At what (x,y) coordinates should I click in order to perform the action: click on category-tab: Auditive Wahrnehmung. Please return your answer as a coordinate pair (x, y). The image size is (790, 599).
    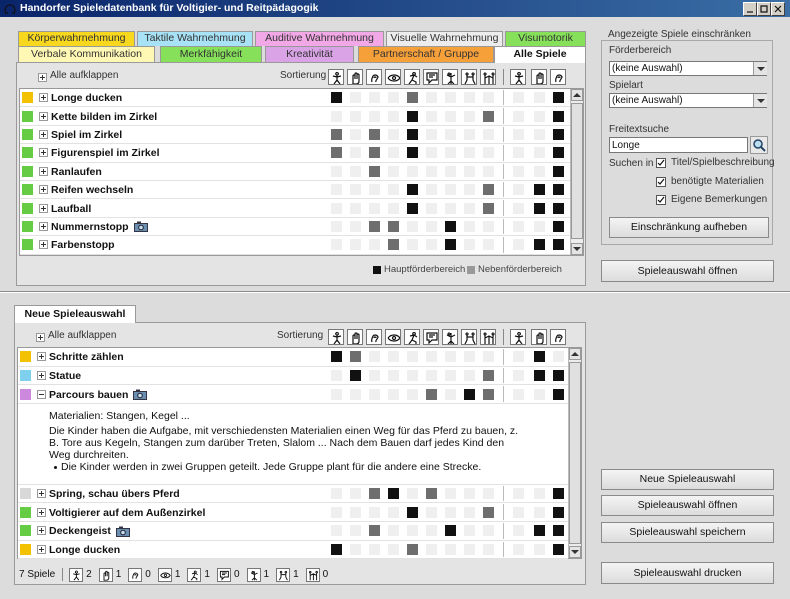
    Looking at the image, I should click on (319, 38).